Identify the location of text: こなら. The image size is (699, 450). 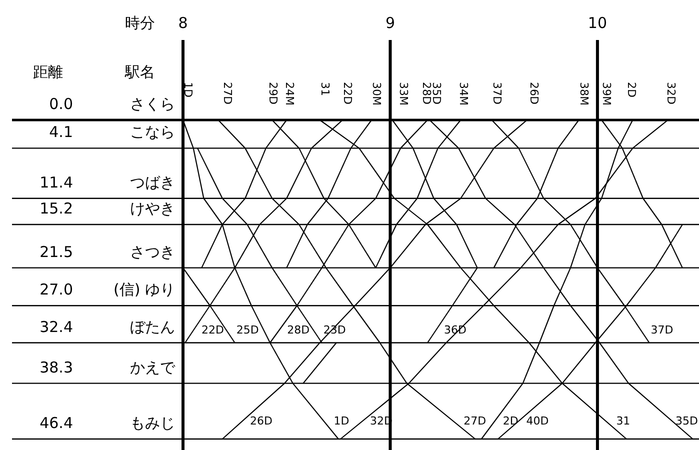
(152, 132).